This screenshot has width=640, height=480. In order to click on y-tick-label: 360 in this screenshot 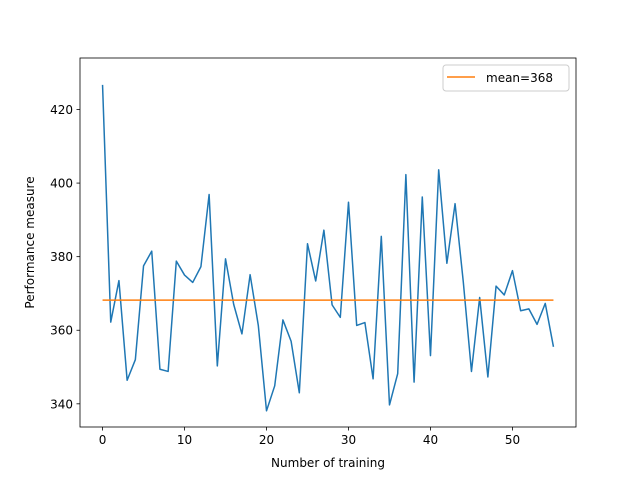, I will do `click(61, 331)`.